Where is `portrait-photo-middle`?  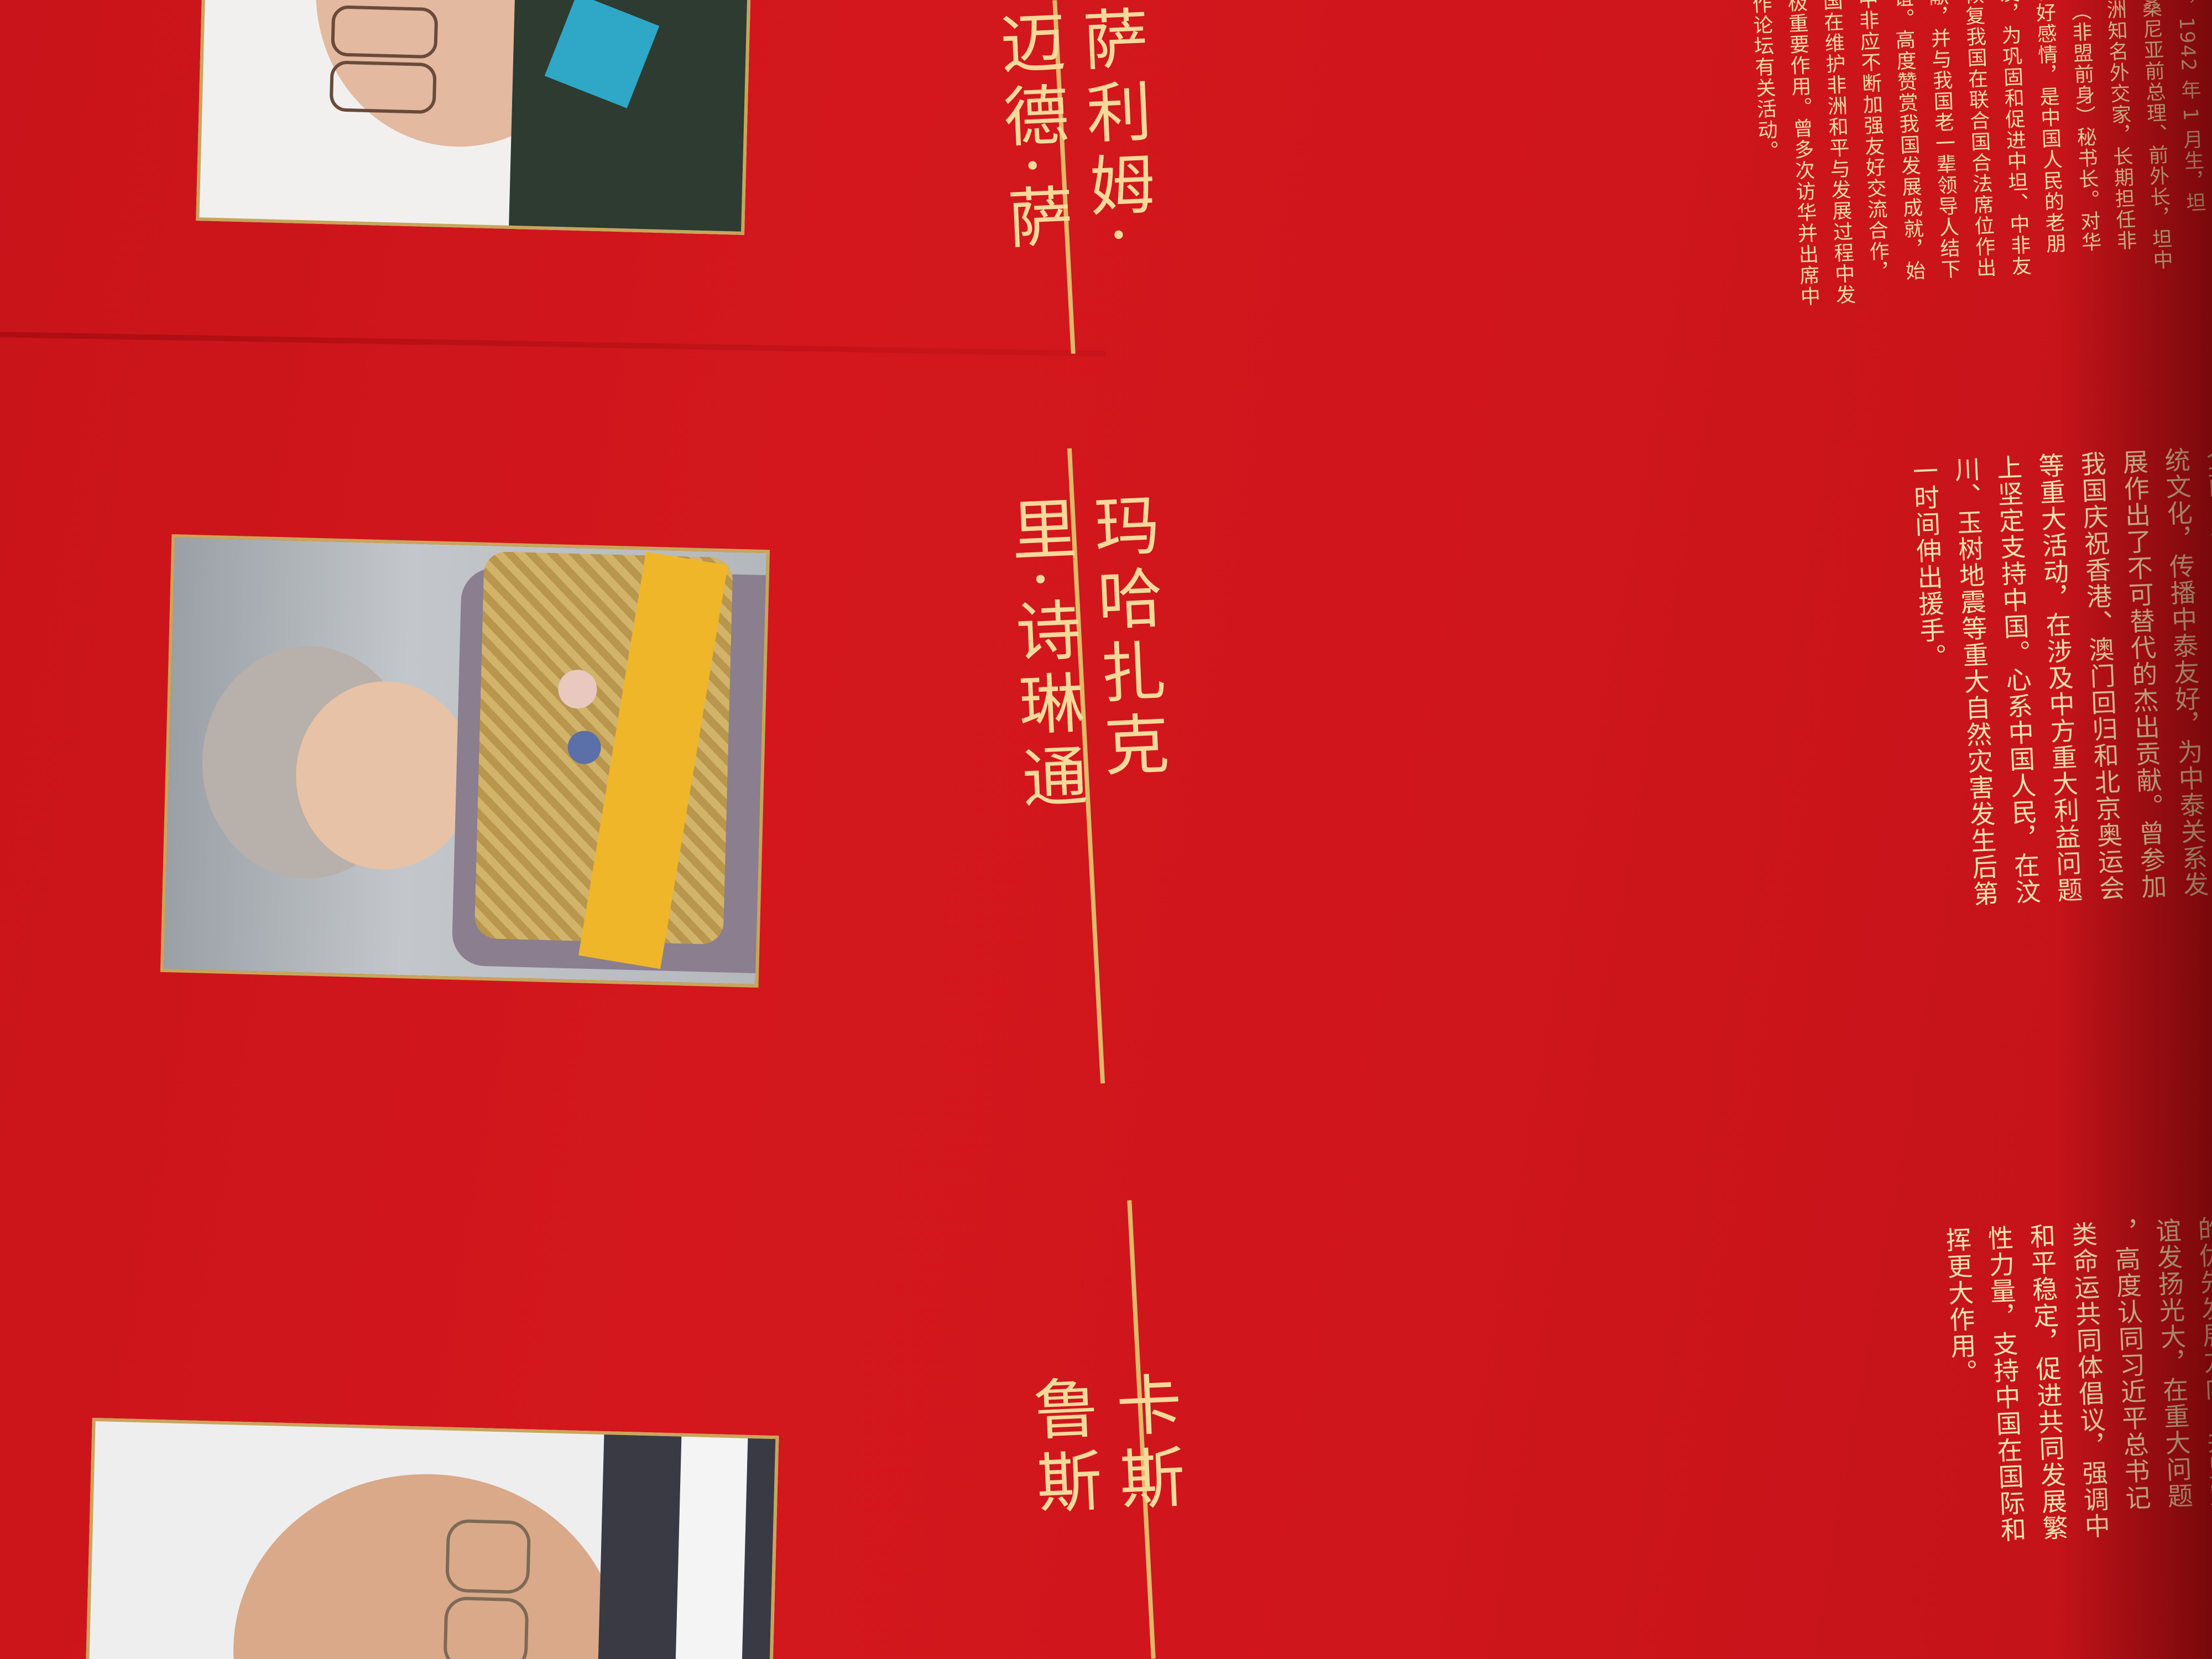
portrait-photo-middle is located at coordinates (465, 761).